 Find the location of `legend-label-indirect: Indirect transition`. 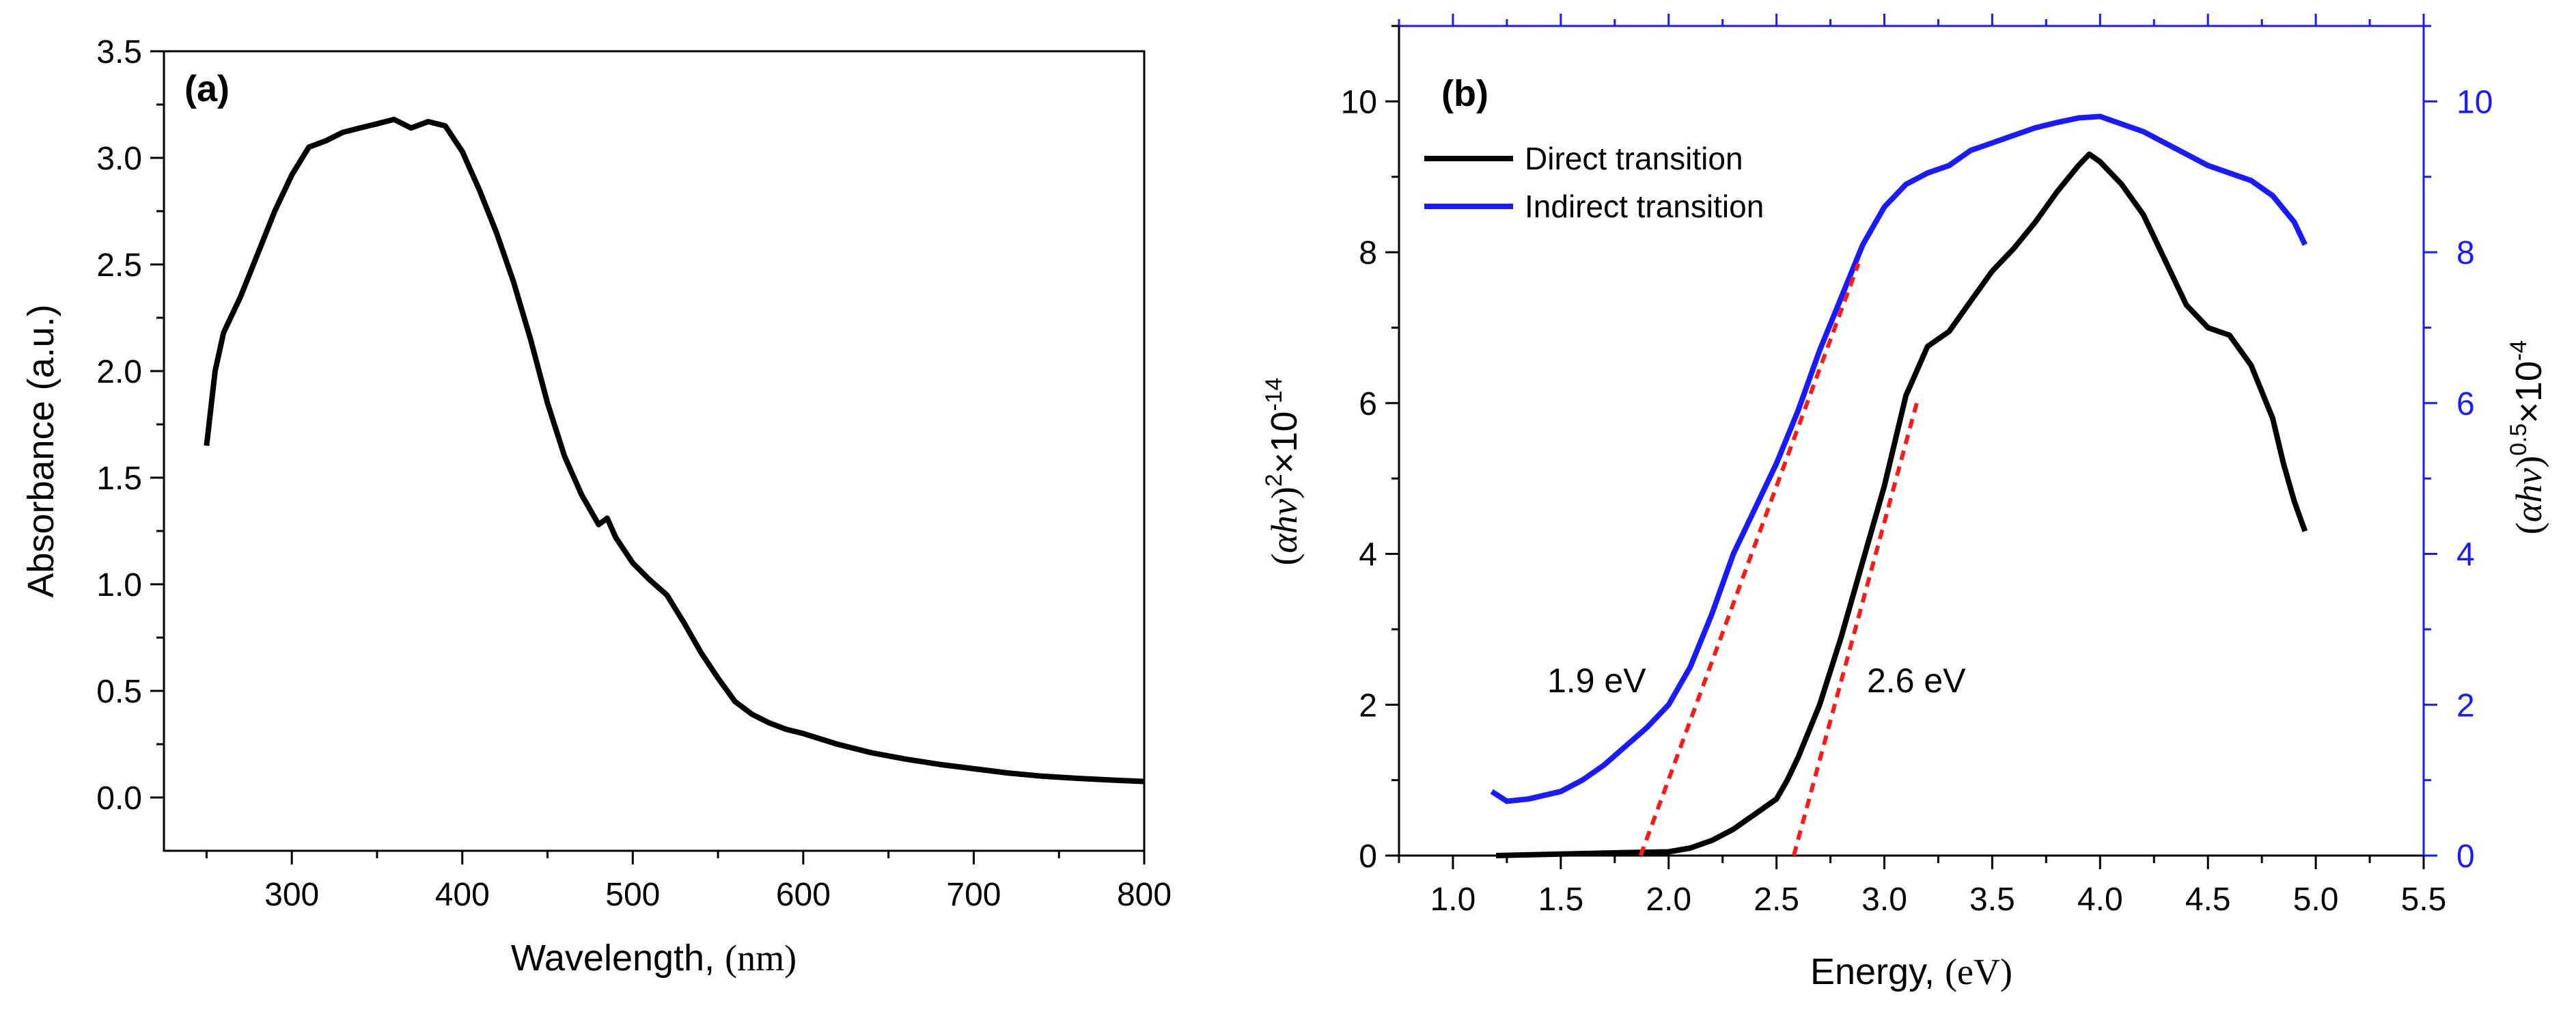

legend-label-indirect: Indirect transition is located at coordinates (1644, 206).